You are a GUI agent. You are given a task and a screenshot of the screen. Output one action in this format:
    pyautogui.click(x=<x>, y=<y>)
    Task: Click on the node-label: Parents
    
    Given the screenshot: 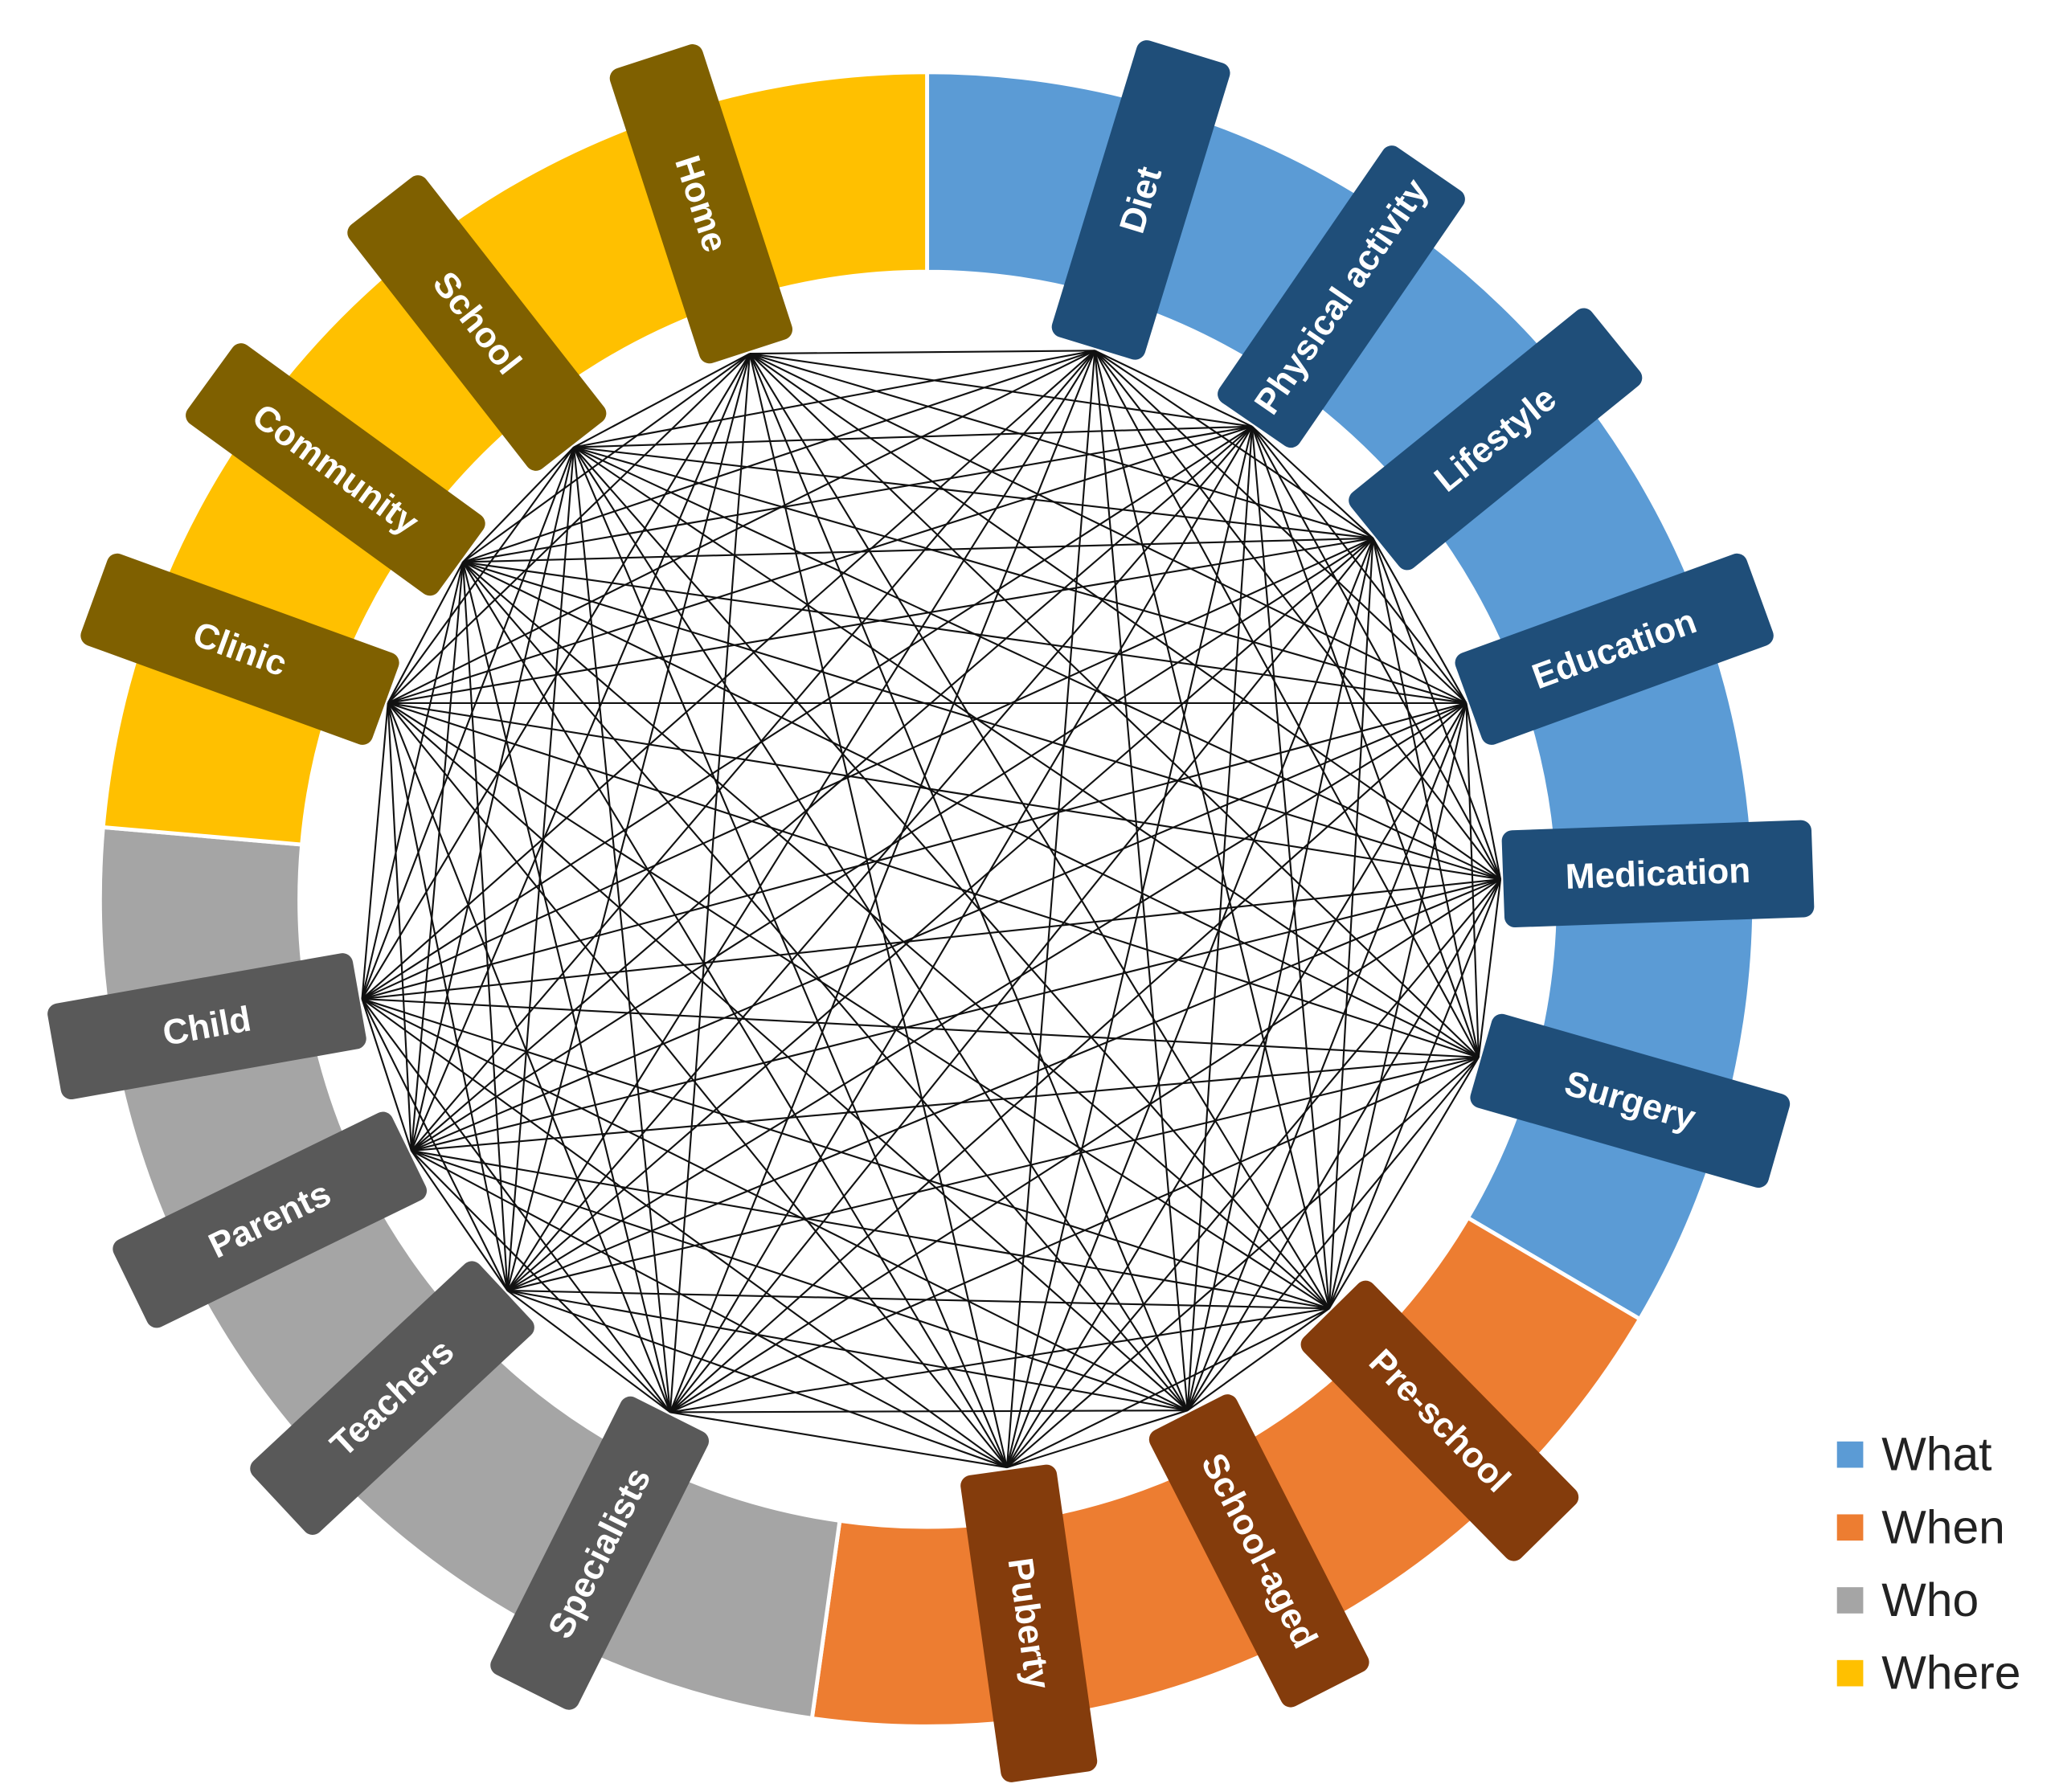 What is the action you would take?
    pyautogui.click(x=270, y=1219)
    